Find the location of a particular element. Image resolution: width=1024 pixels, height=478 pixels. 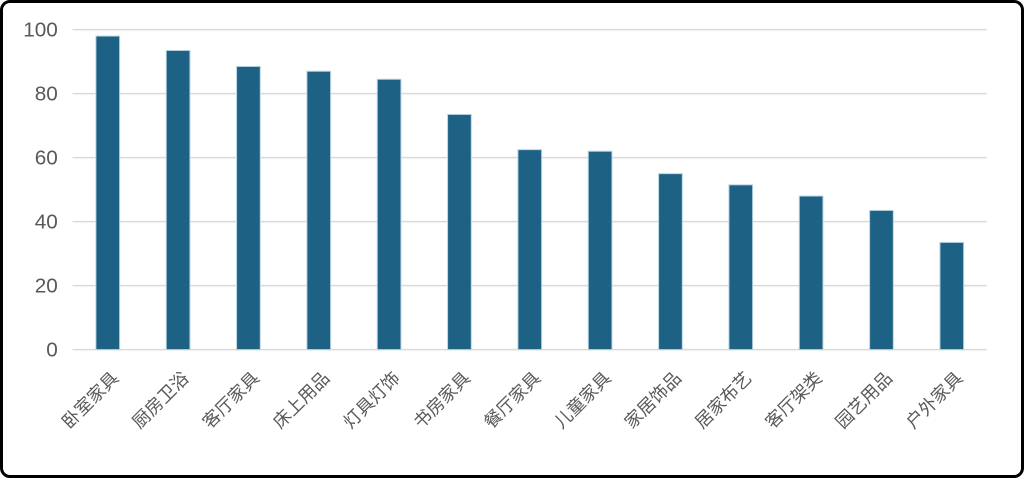

x-category-label: 户外家具 is located at coordinates (934, 400).